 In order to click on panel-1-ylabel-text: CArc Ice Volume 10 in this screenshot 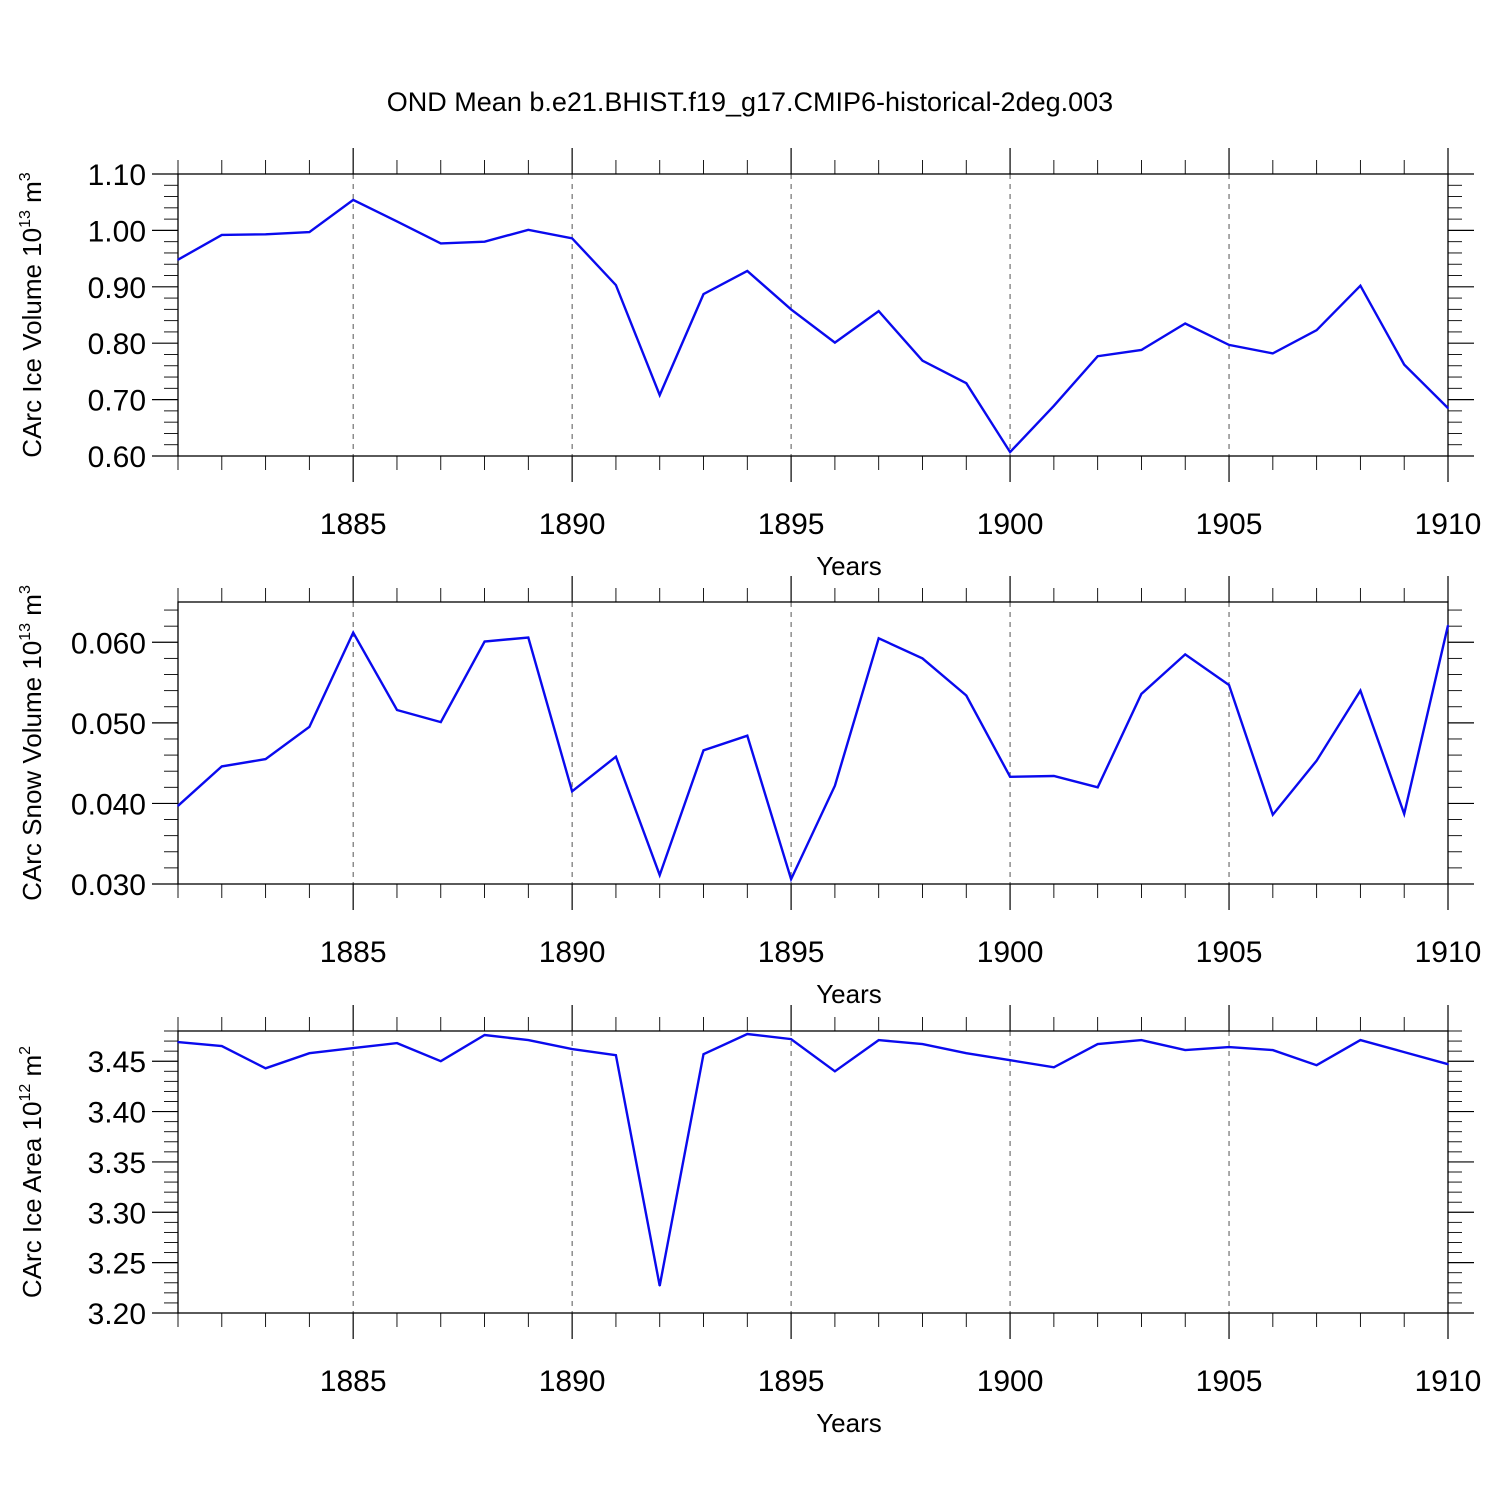, I will do `click(32, 343)`.